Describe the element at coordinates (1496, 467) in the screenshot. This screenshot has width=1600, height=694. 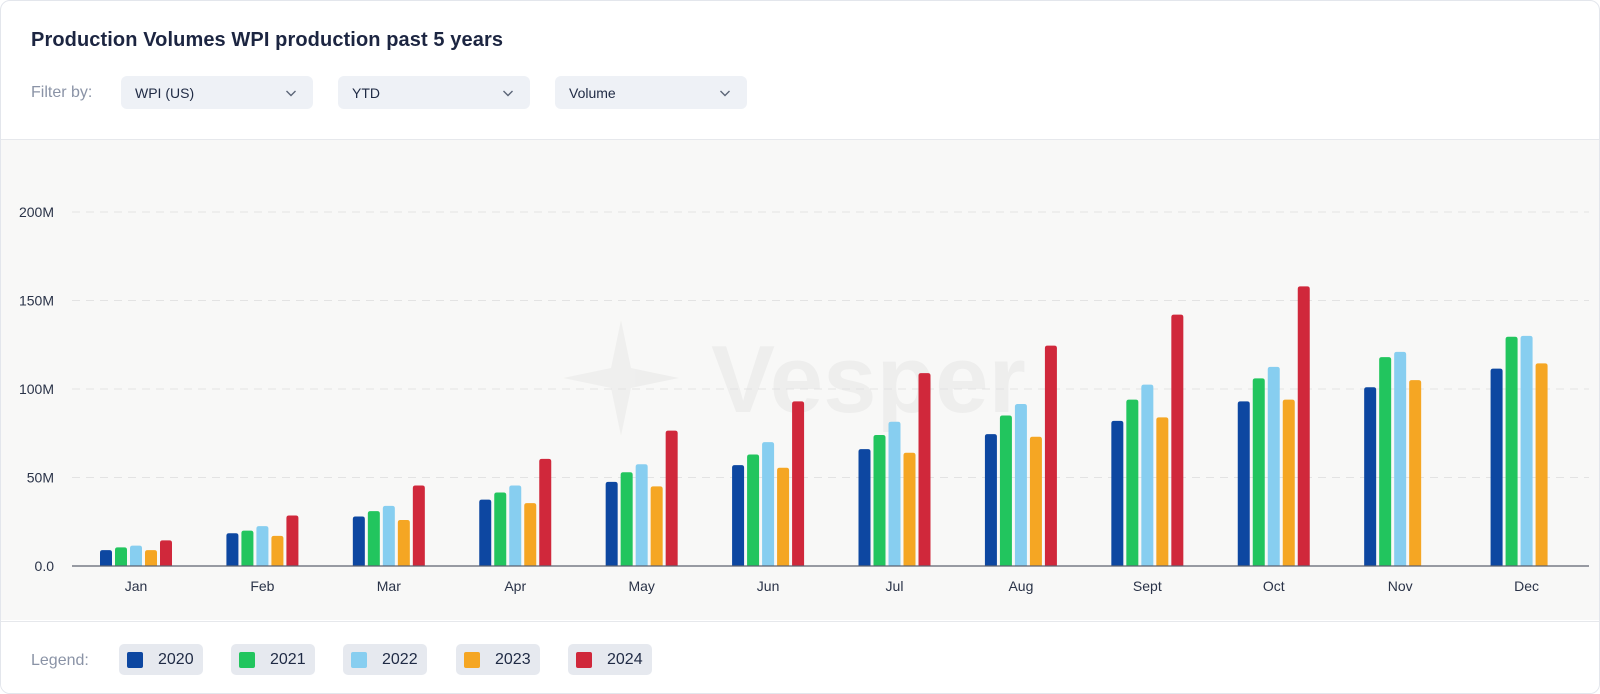
I see `bar-2020-Dec` at that location.